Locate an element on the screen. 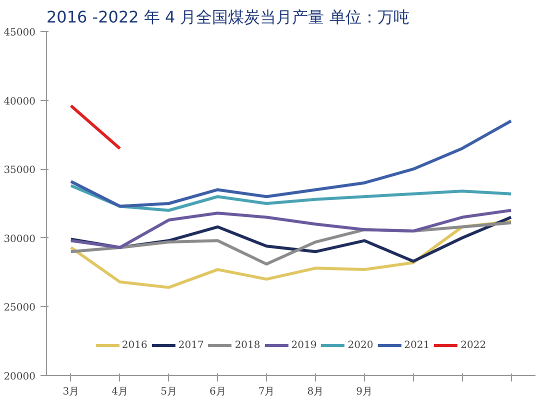 The image size is (540, 400). x-tick-label: 8月 is located at coordinates (315, 392).